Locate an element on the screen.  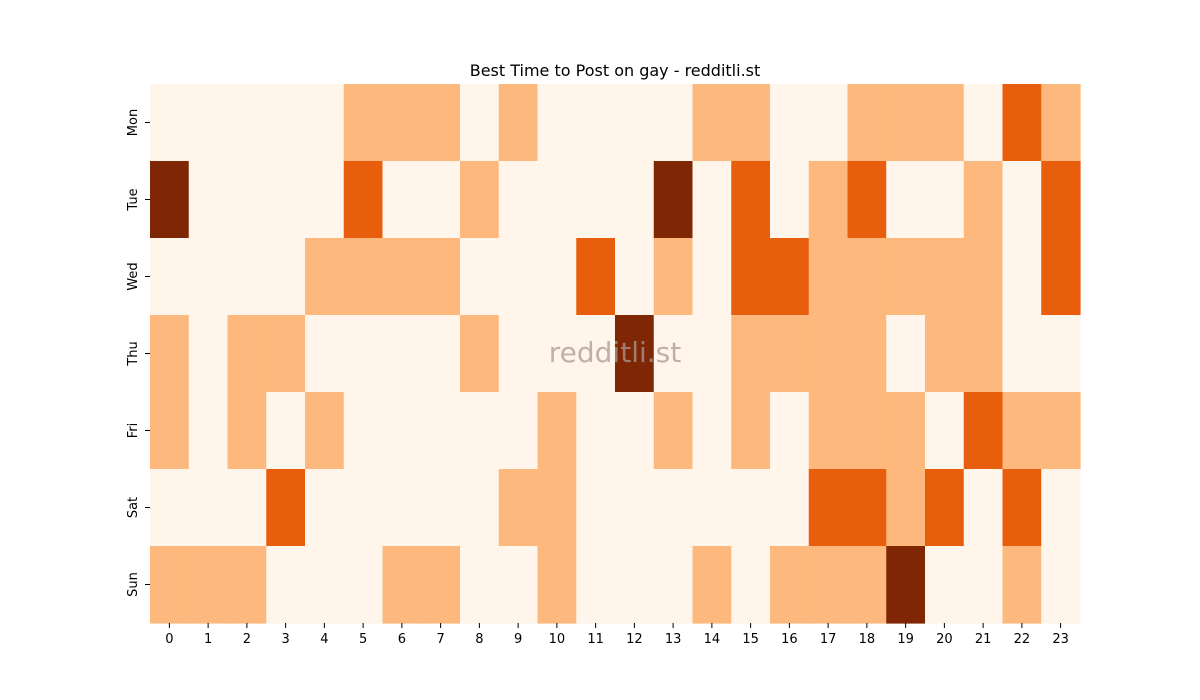
x-tick-label: 12 is located at coordinates (634, 639).